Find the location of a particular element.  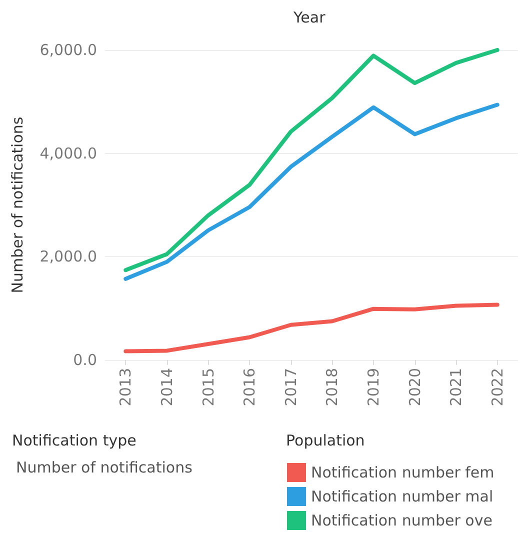

x-tick-label: 2019 is located at coordinates (373, 387).